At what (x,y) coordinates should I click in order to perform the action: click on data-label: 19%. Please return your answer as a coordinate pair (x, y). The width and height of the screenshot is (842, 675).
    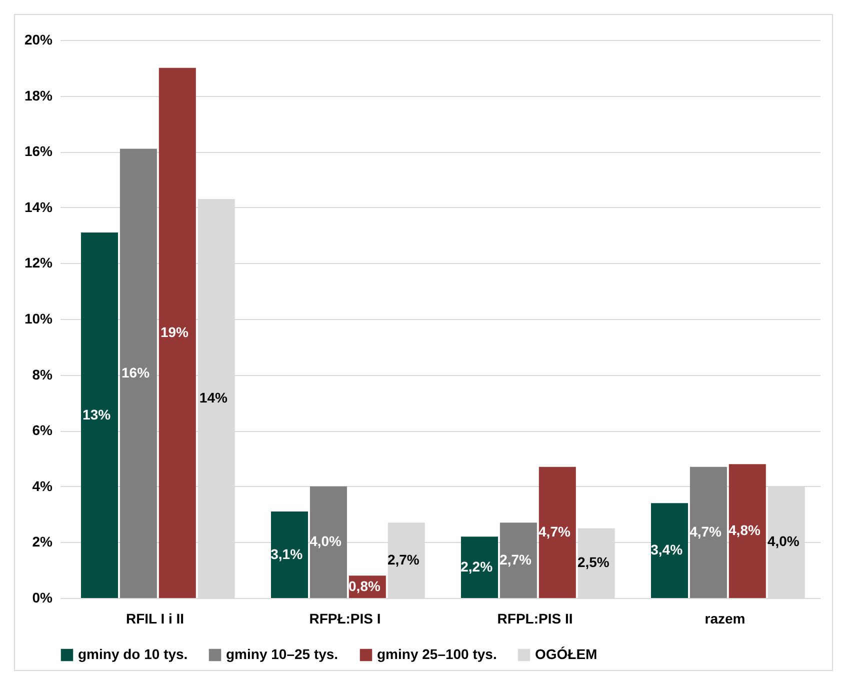
    Looking at the image, I should click on (175, 332).